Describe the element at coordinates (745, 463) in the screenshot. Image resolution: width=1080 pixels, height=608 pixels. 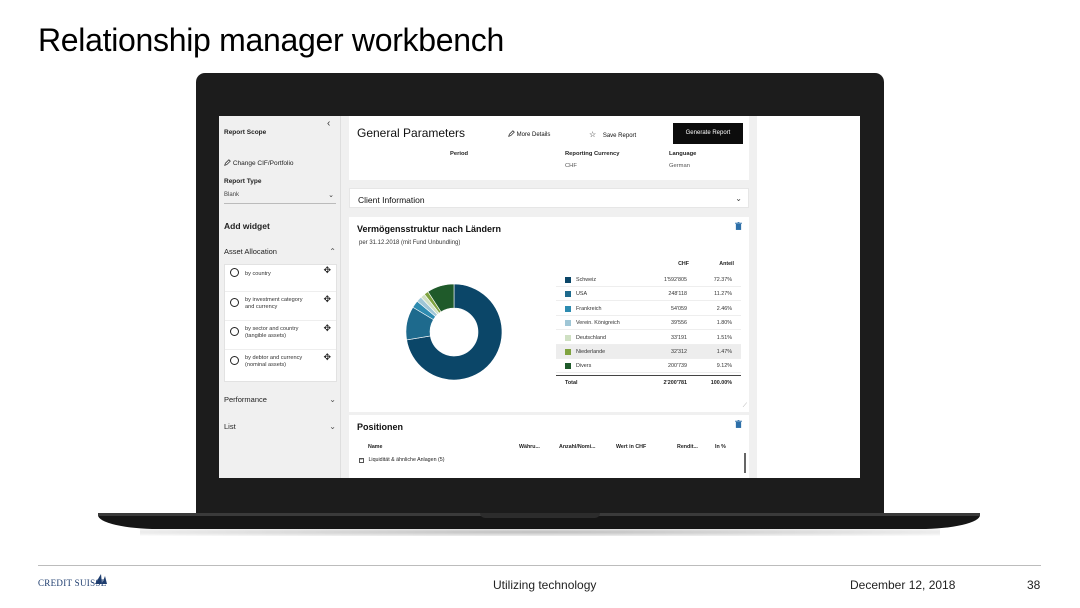
I see `scrollbar-thumb` at that location.